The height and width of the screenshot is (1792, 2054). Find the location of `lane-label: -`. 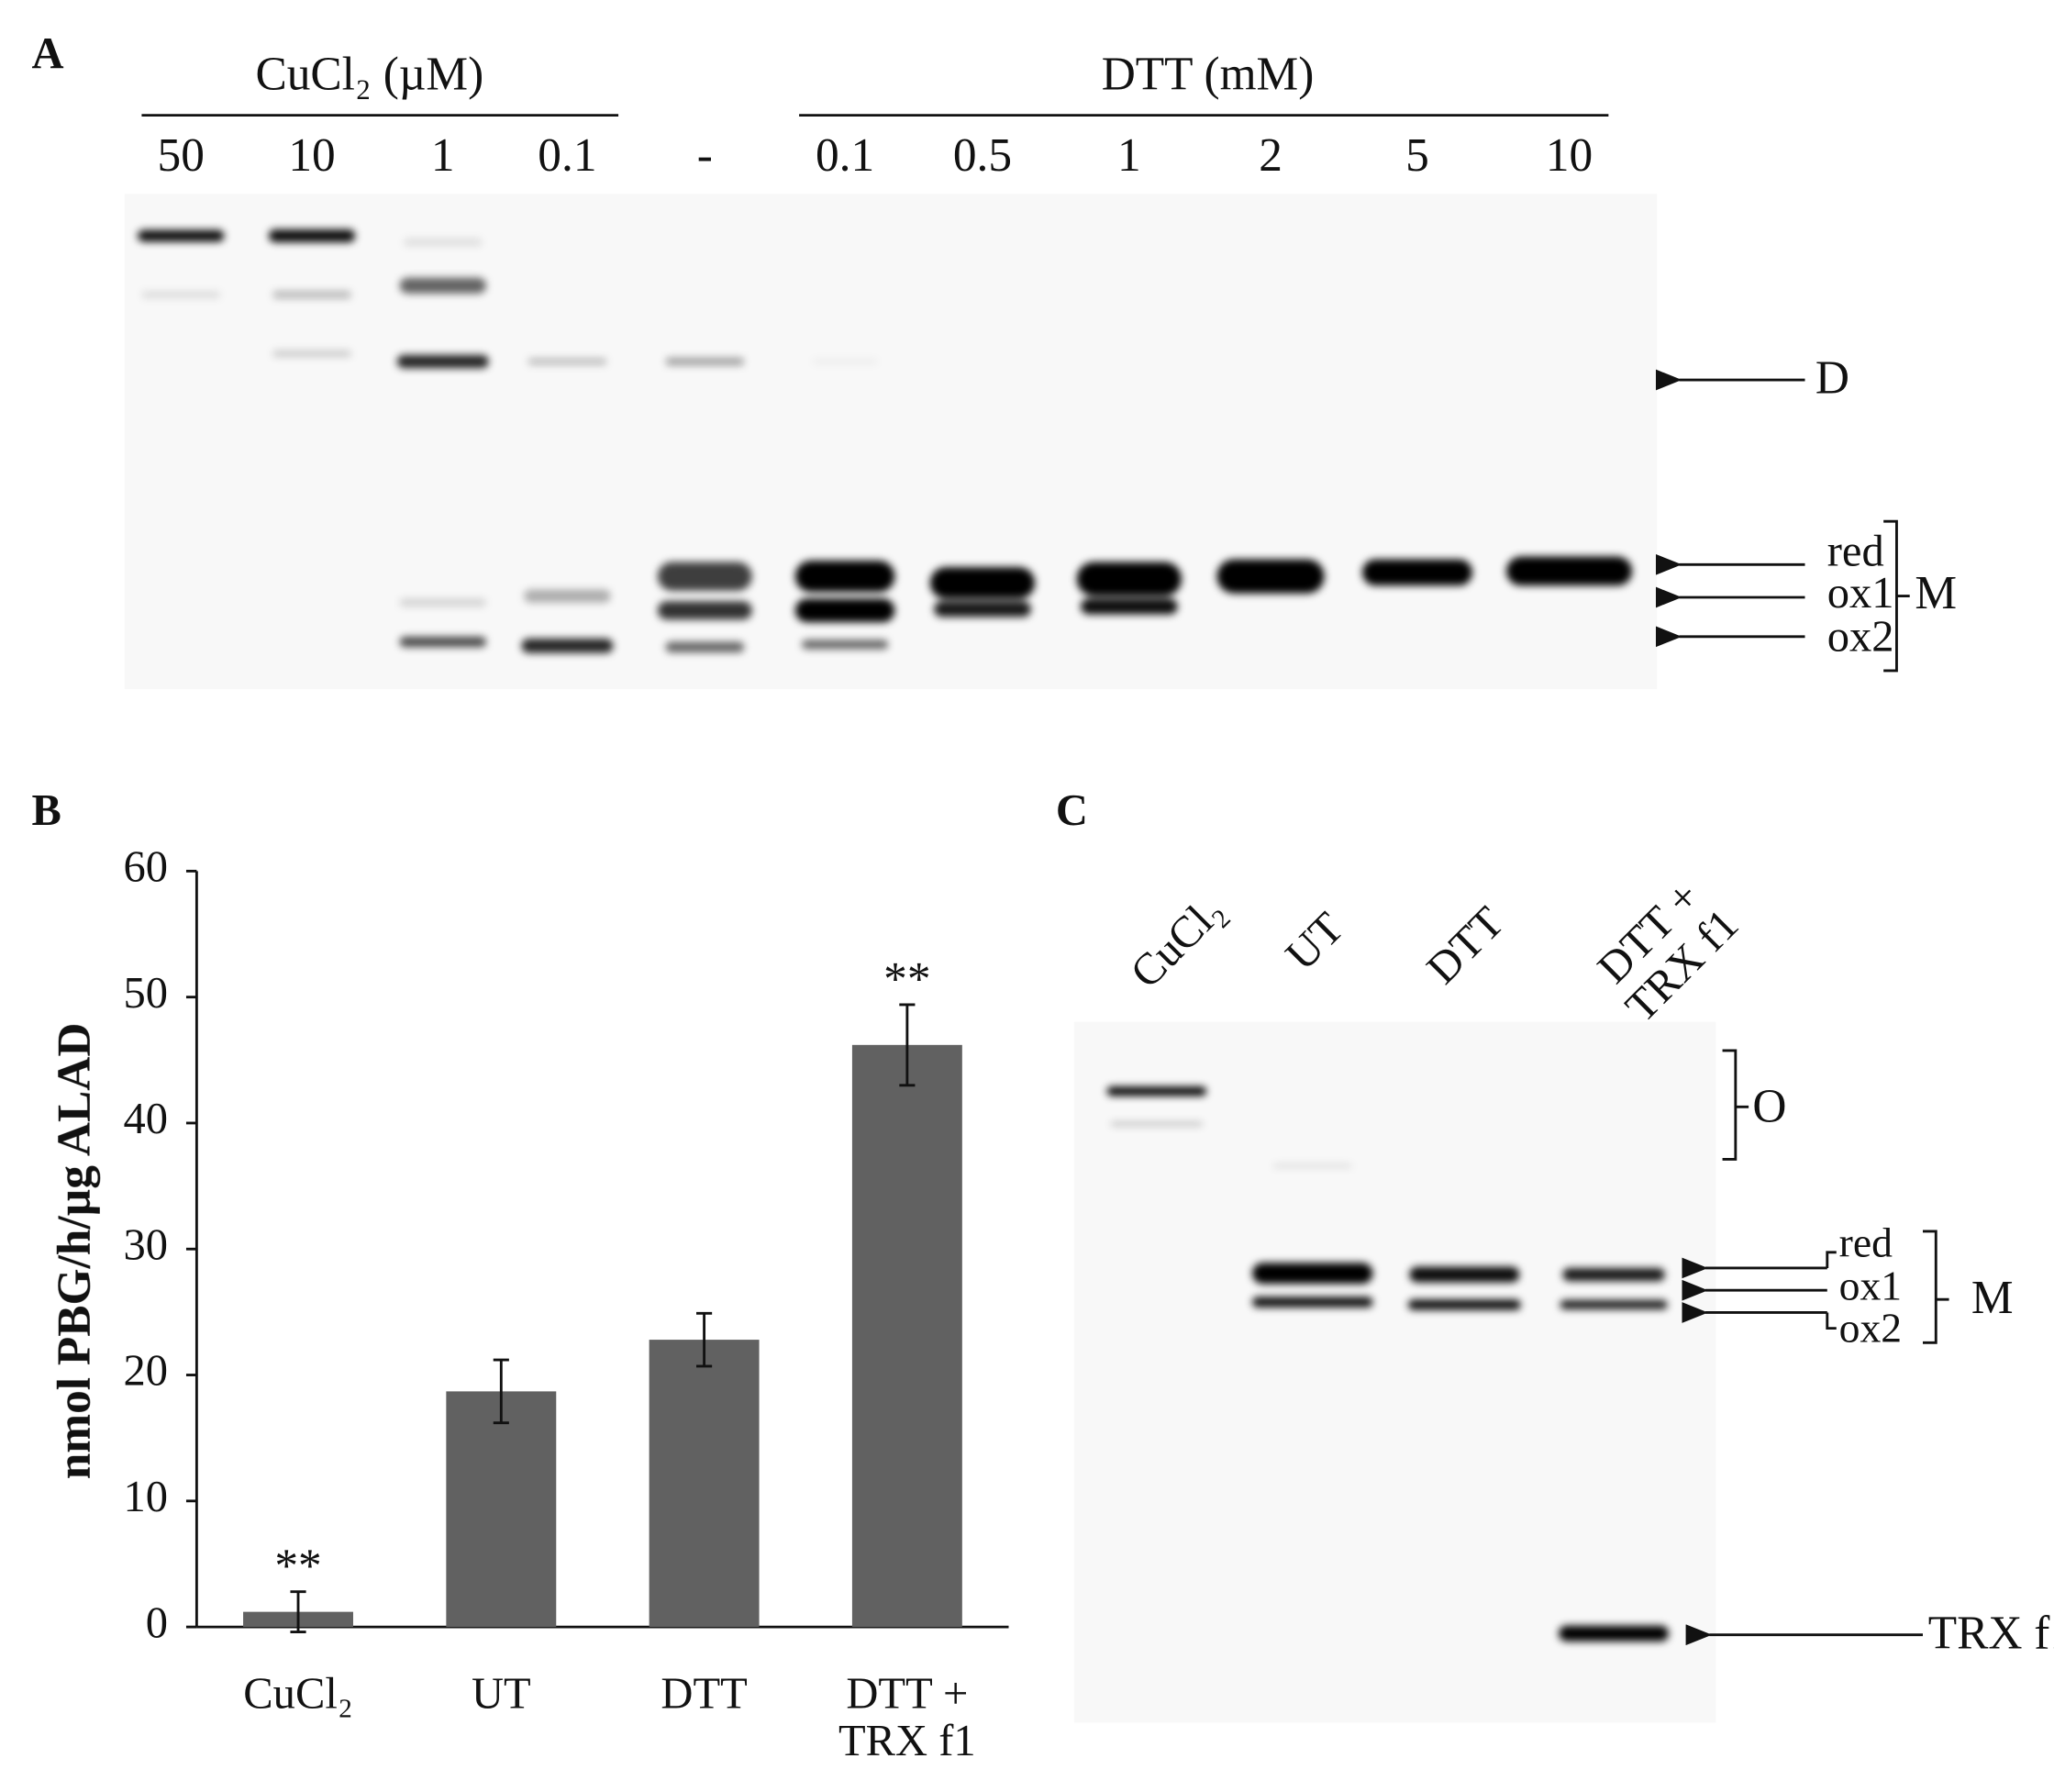

lane-label: - is located at coordinates (705, 155).